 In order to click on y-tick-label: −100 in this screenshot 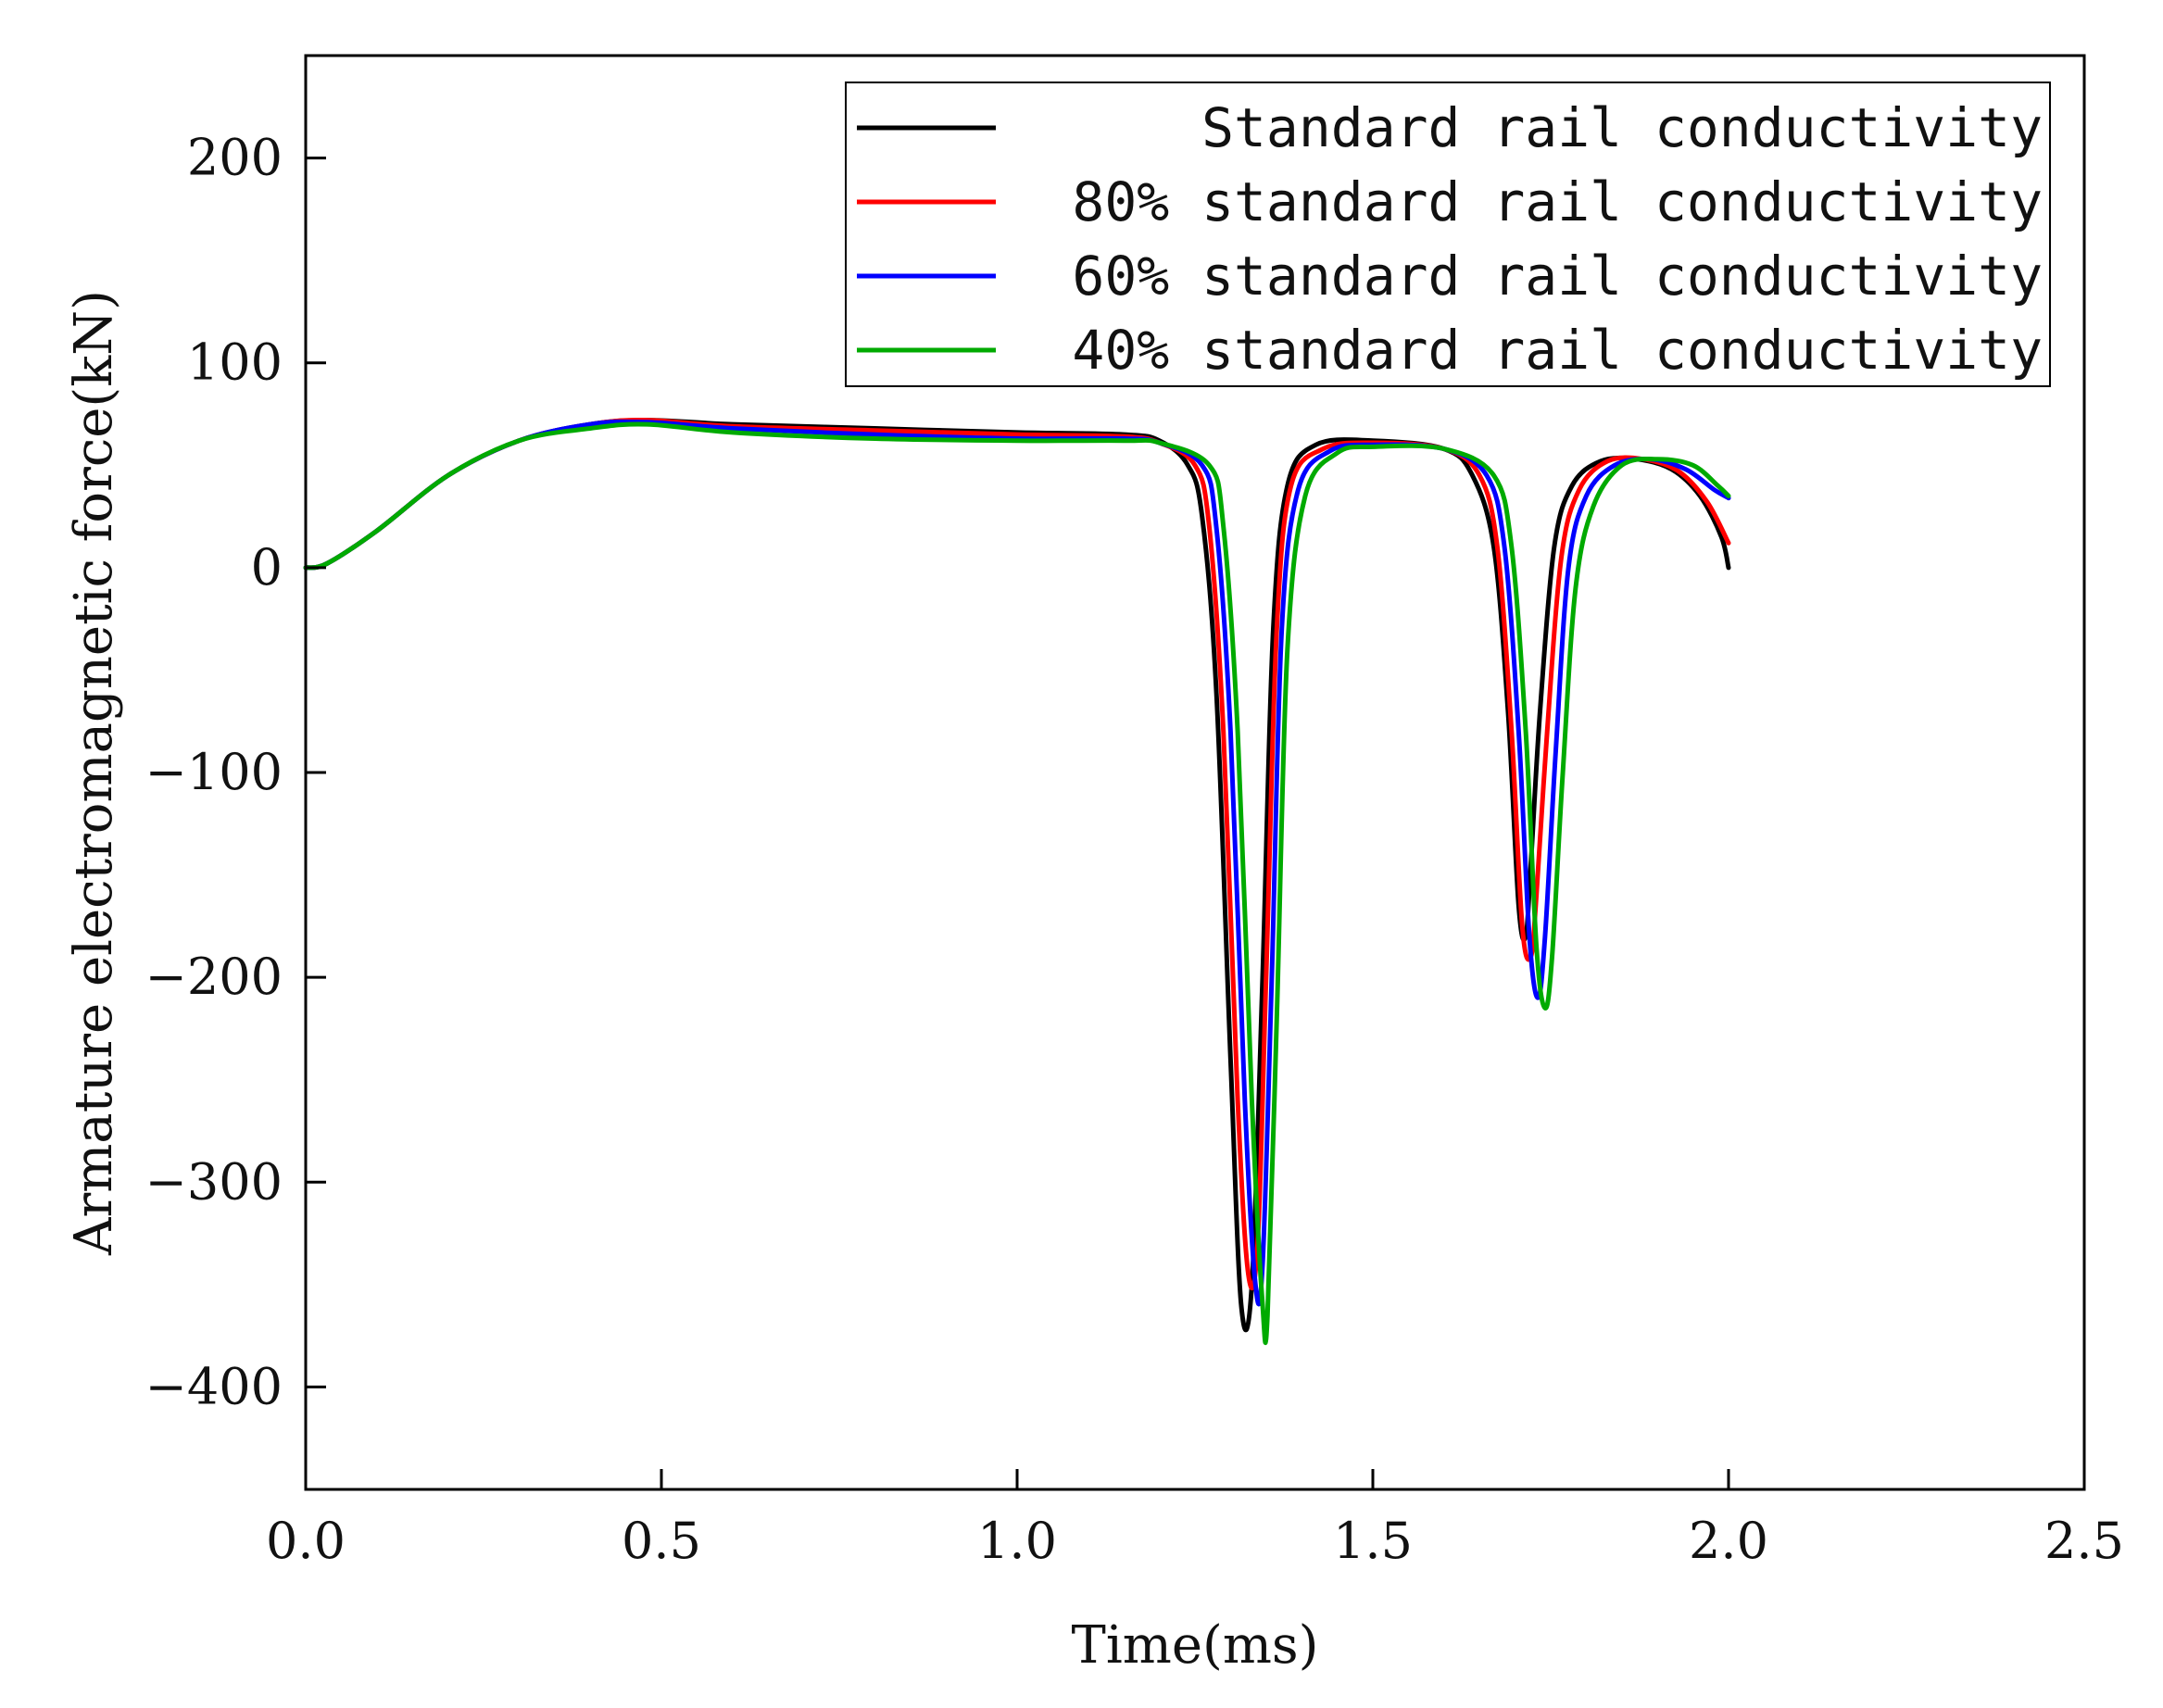, I will do `click(214, 772)`.